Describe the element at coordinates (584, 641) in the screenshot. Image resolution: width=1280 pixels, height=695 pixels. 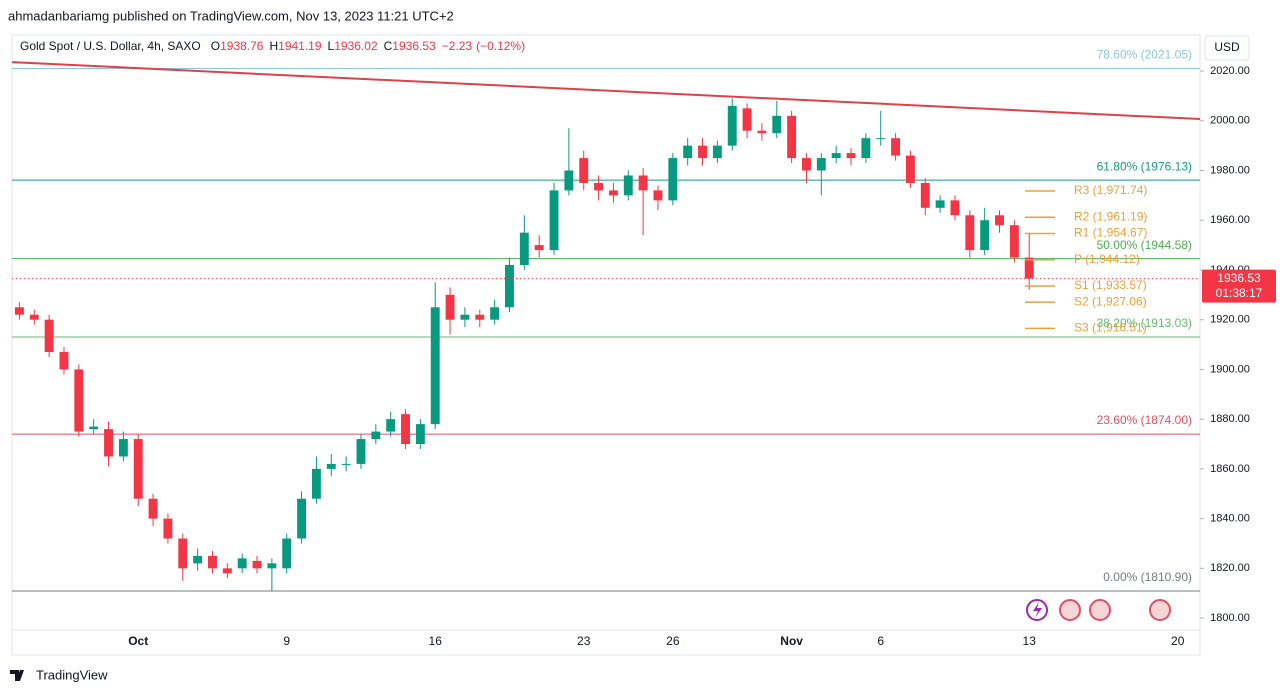
I see `x-tick-label: 23` at that location.